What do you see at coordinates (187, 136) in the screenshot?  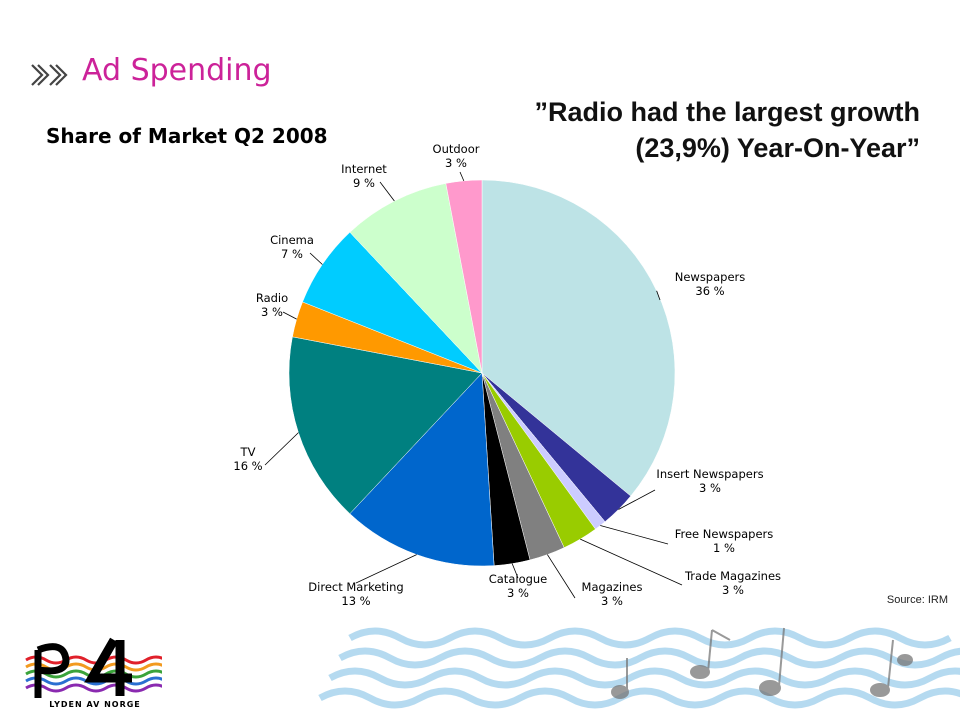 I see `chart-title: Share of Market Q2 2008` at bounding box center [187, 136].